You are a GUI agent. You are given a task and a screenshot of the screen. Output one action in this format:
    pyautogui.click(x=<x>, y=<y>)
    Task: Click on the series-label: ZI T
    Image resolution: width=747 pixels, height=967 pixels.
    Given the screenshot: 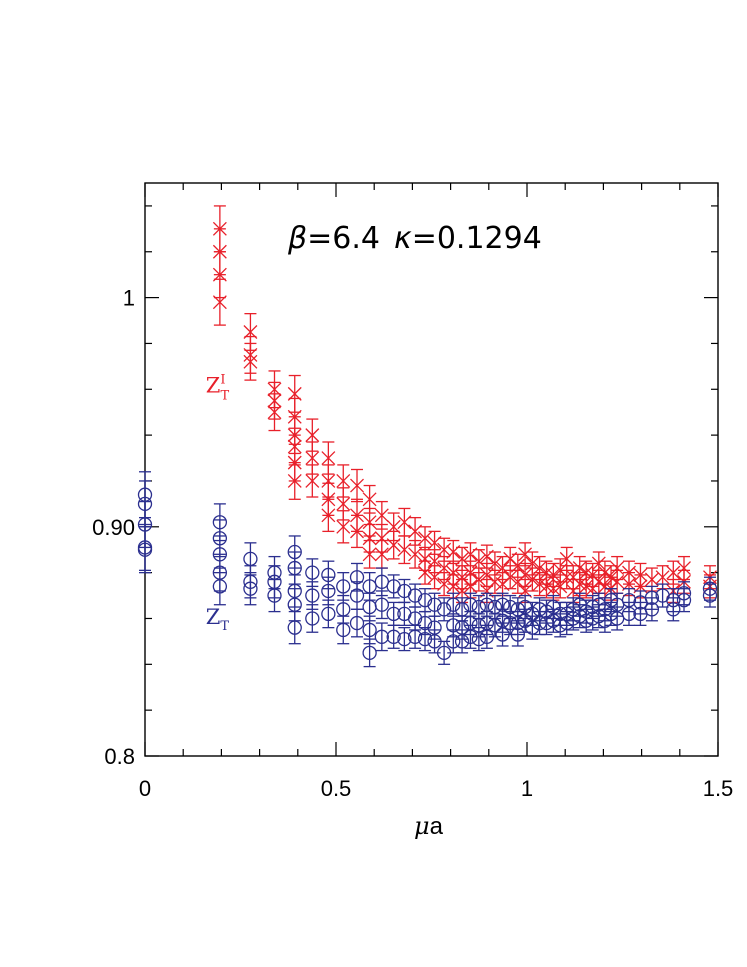 What is the action you would take?
    pyautogui.click(x=218, y=387)
    